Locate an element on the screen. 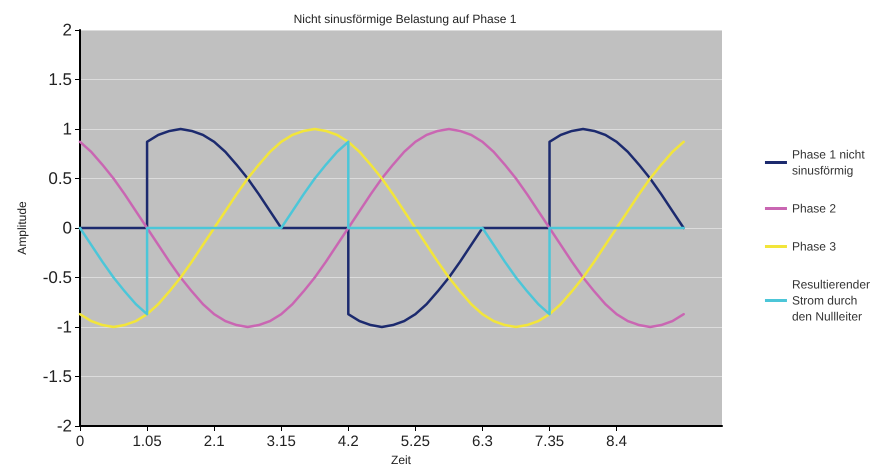 The height and width of the screenshot is (471, 879). y-tick-label: -1.5 is located at coordinates (57, 376).